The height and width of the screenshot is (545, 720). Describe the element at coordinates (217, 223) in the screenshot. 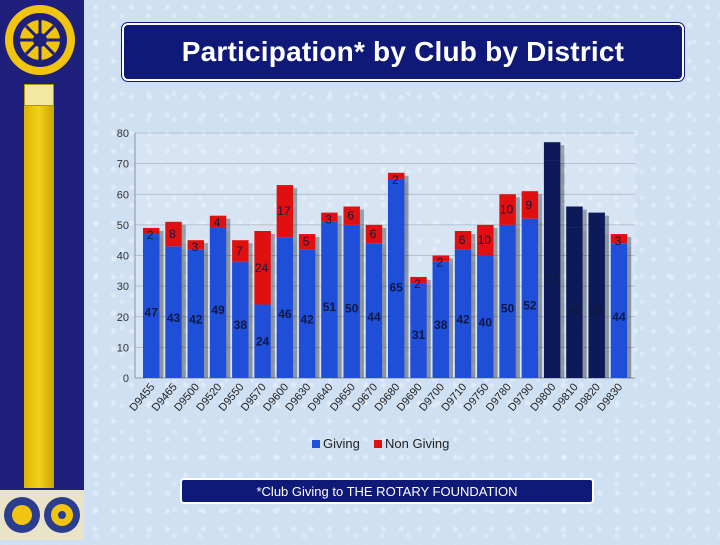

I see `data-label-non-giving: 4` at that location.